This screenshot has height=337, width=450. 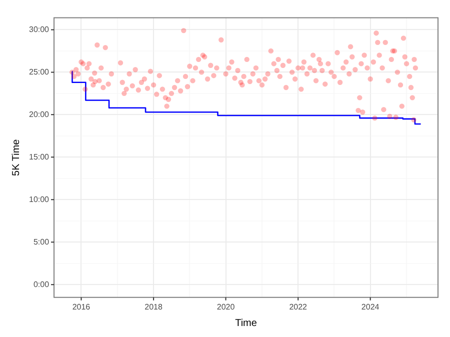 I want to click on x-tick-label: 2024, so click(x=370, y=307).